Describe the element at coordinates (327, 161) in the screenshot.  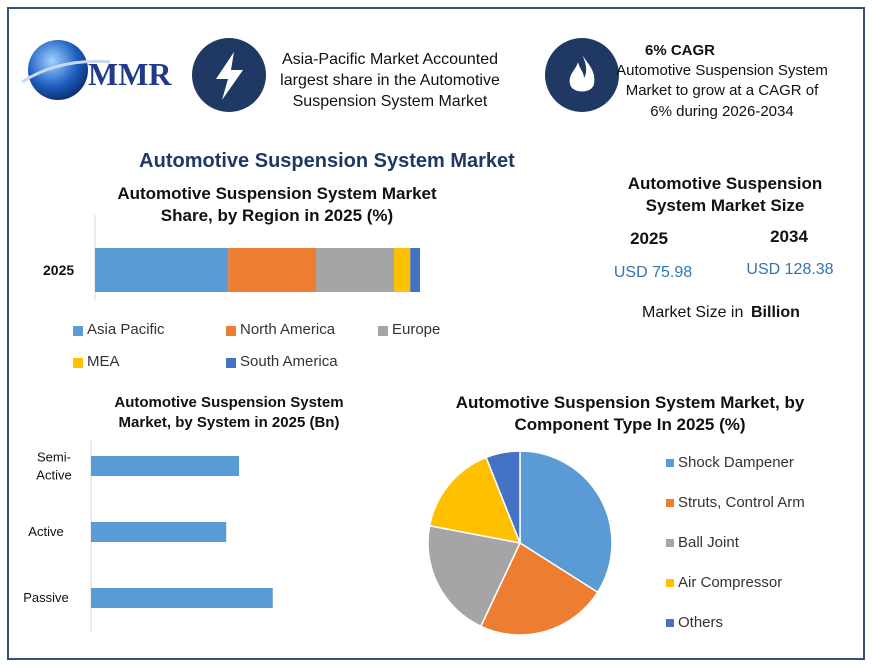
I see `main-title: Automotive Suspension System Market` at that location.